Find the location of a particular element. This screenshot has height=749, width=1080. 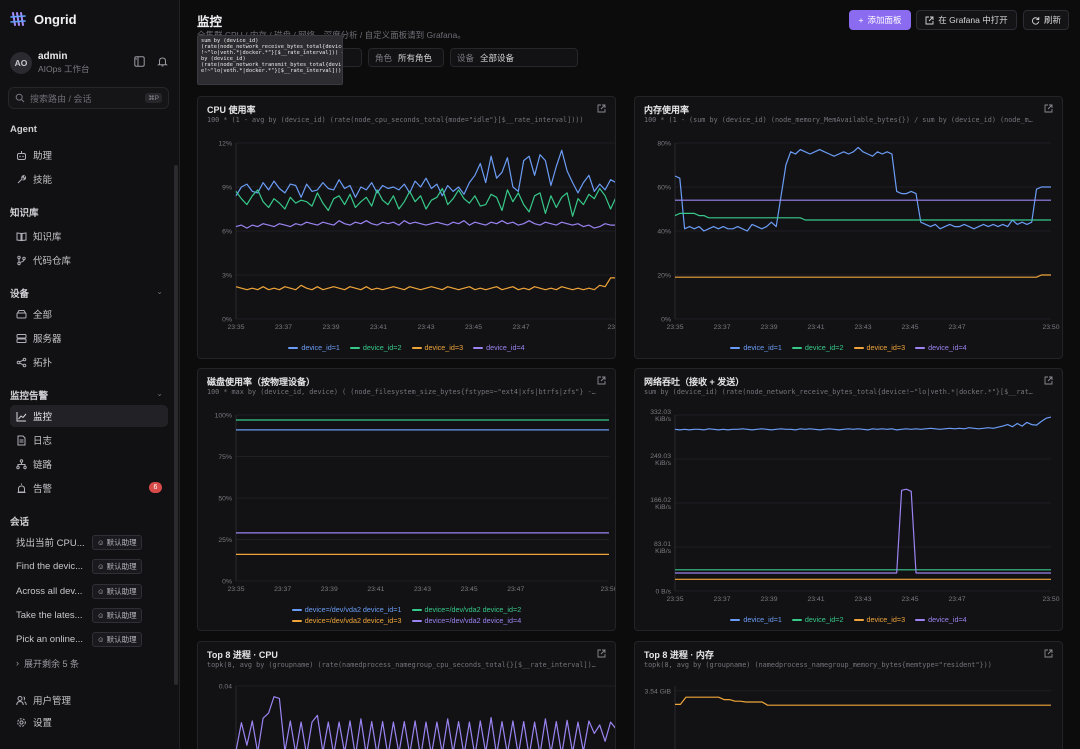

sidebar-item-alerts: 告警 6 is located at coordinates (89, 488).